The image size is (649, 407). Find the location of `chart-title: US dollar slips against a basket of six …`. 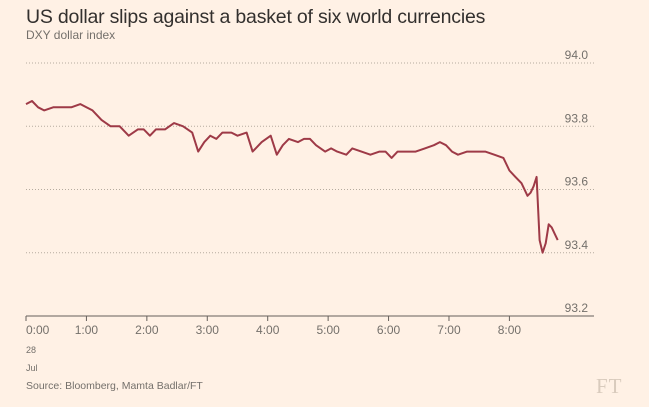

chart-title: US dollar slips against a basket of six … is located at coordinates (256, 17).